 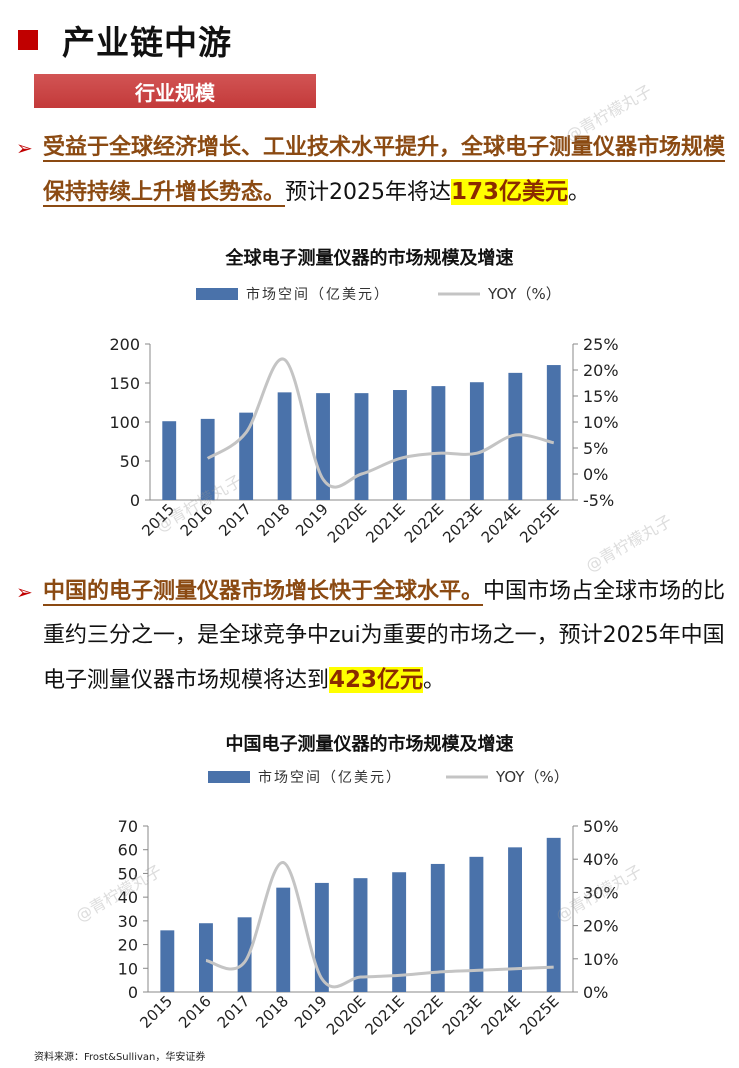 What do you see at coordinates (601, 859) in the screenshot?
I see `y2-tick-label: 40%` at bounding box center [601, 859].